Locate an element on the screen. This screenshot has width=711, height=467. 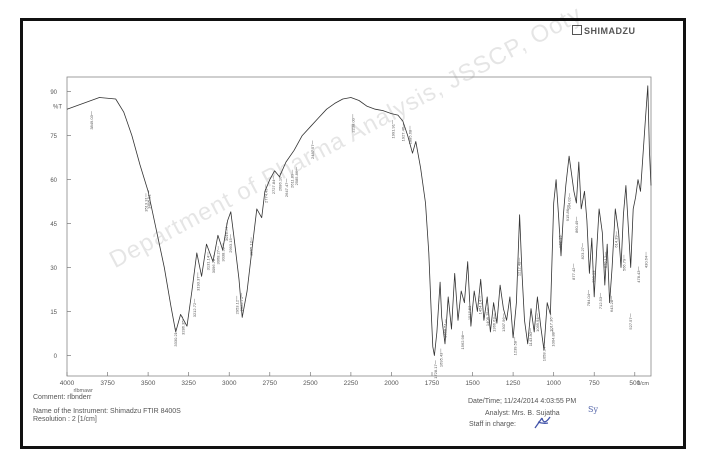
x-tick-label: 2500 is located at coordinates (310, 383).